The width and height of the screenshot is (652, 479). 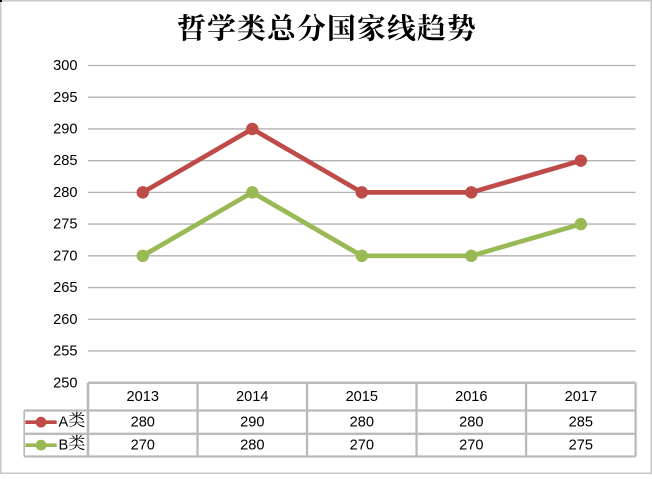 I want to click on svg-text: B, so click(x=64, y=446).